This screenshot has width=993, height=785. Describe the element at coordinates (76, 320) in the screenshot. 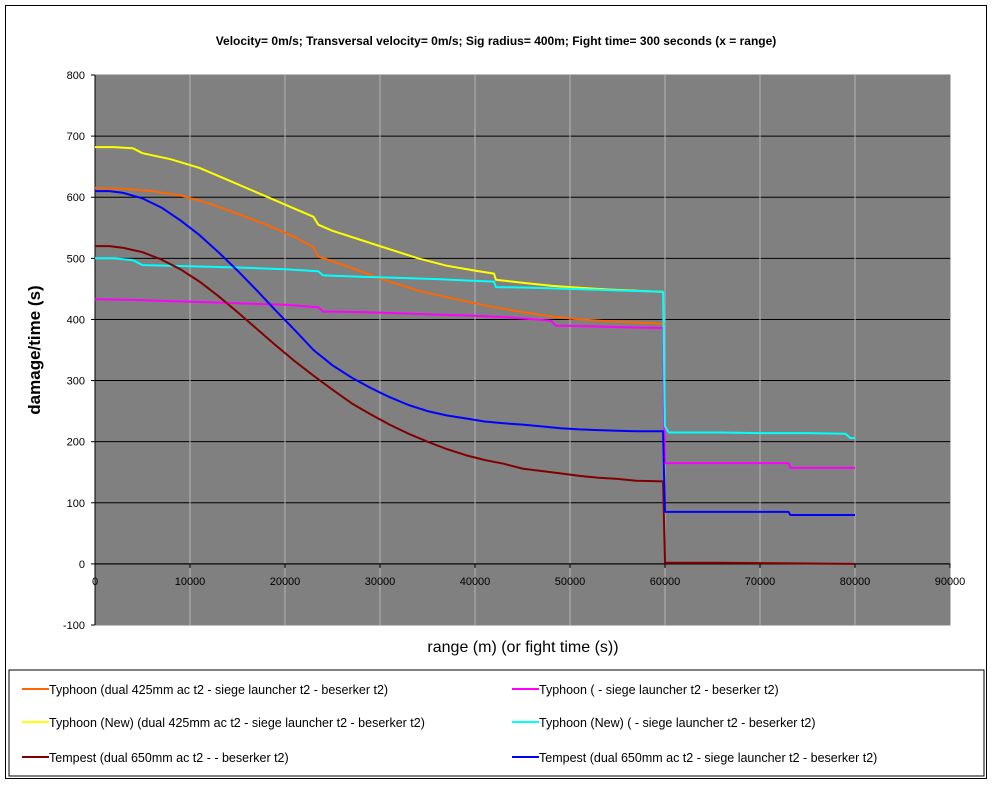

I see `y-tick-label: 400` at that location.